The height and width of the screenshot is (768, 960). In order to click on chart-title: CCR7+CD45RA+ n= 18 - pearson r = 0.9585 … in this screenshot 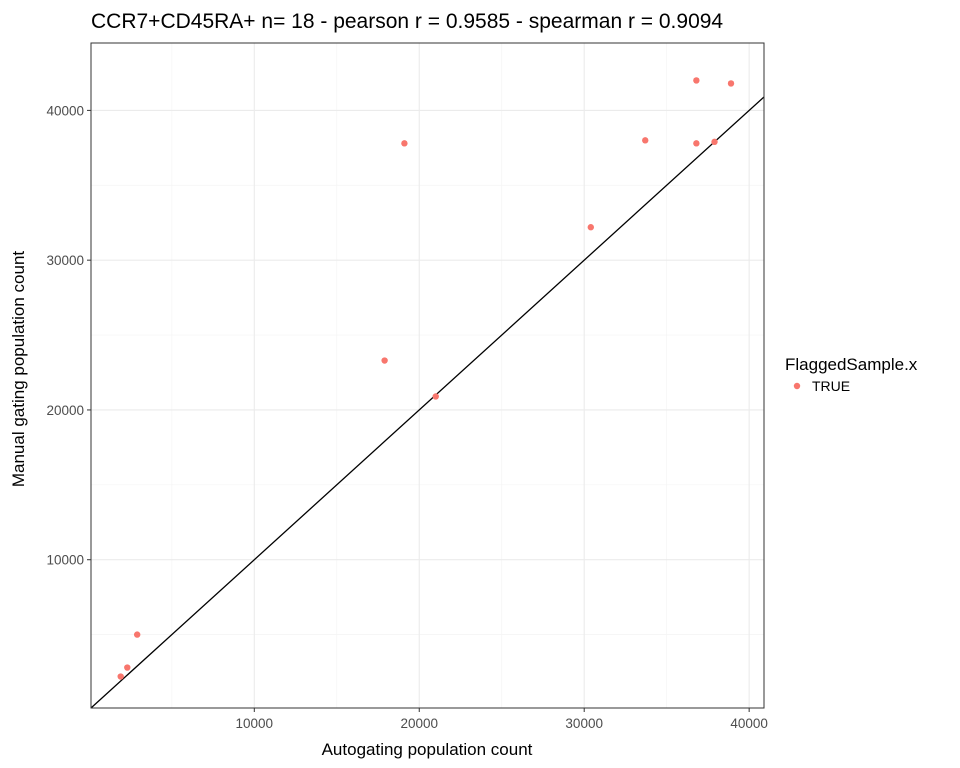, I will do `click(407, 21)`.